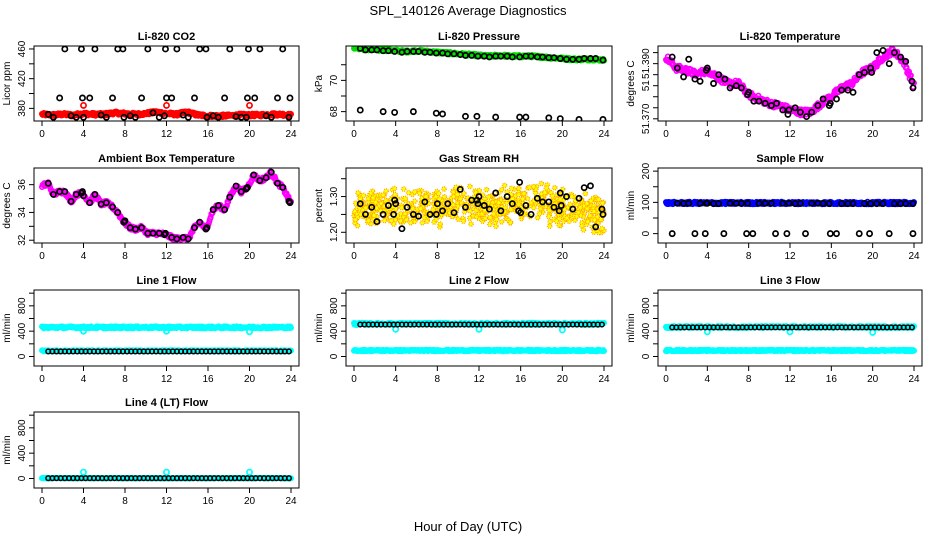  I want to click on x-tick-label: 0, so click(666, 256).